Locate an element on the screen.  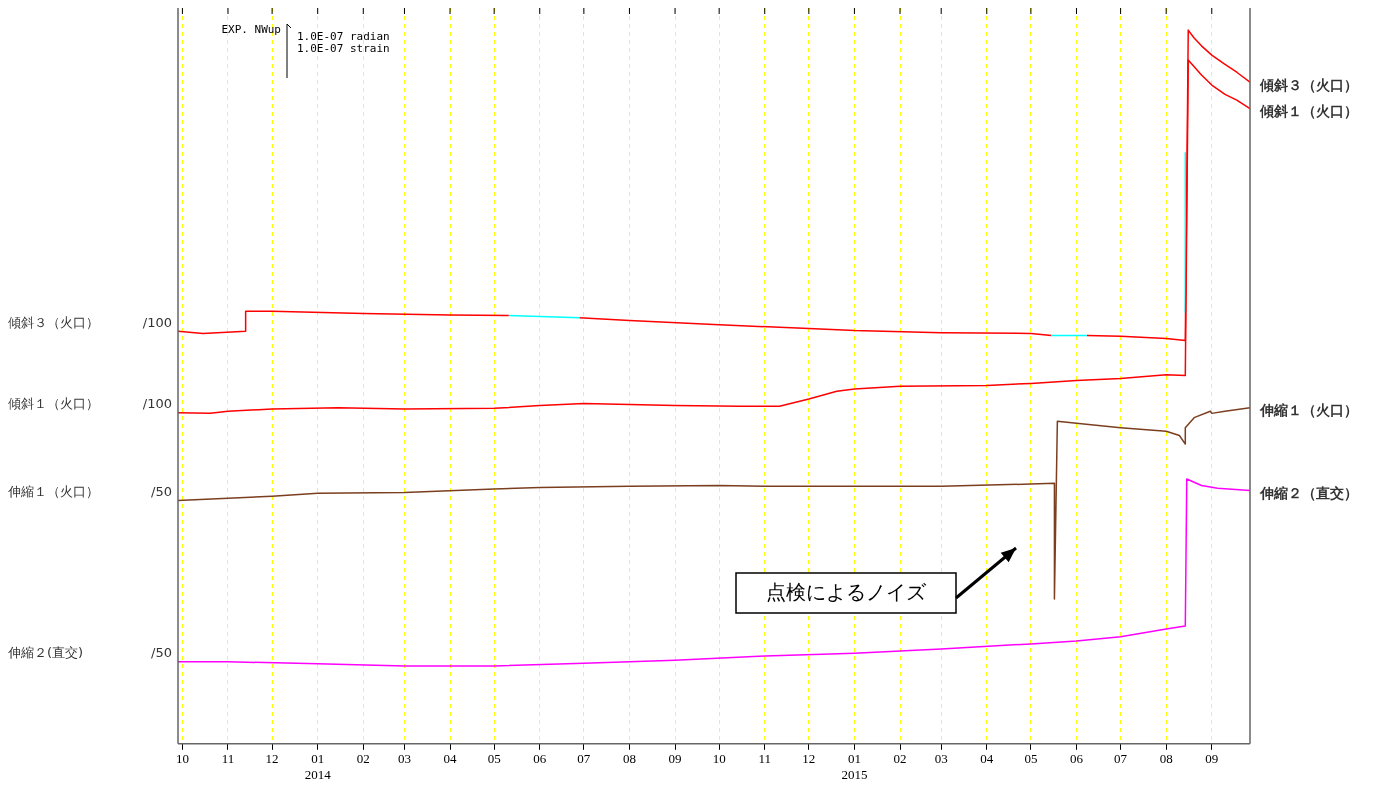
x-tick-label: 01 2015 is located at coordinates (854, 766).